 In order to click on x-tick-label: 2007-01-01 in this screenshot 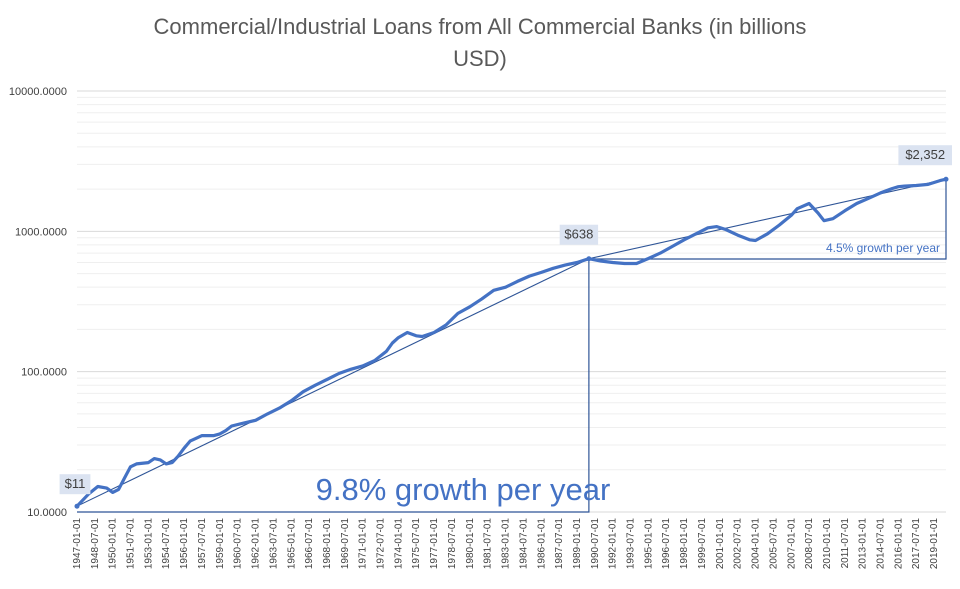, I will do `click(791, 544)`.